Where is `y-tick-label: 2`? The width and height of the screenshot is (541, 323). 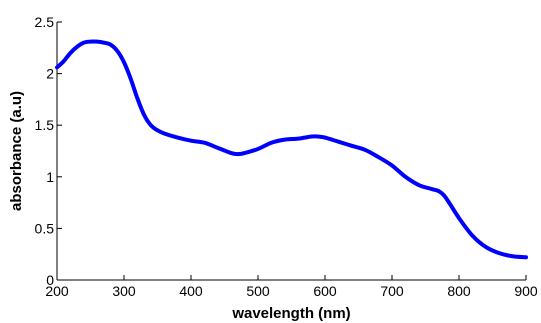
y-tick-label: 2 is located at coordinates (50, 74).